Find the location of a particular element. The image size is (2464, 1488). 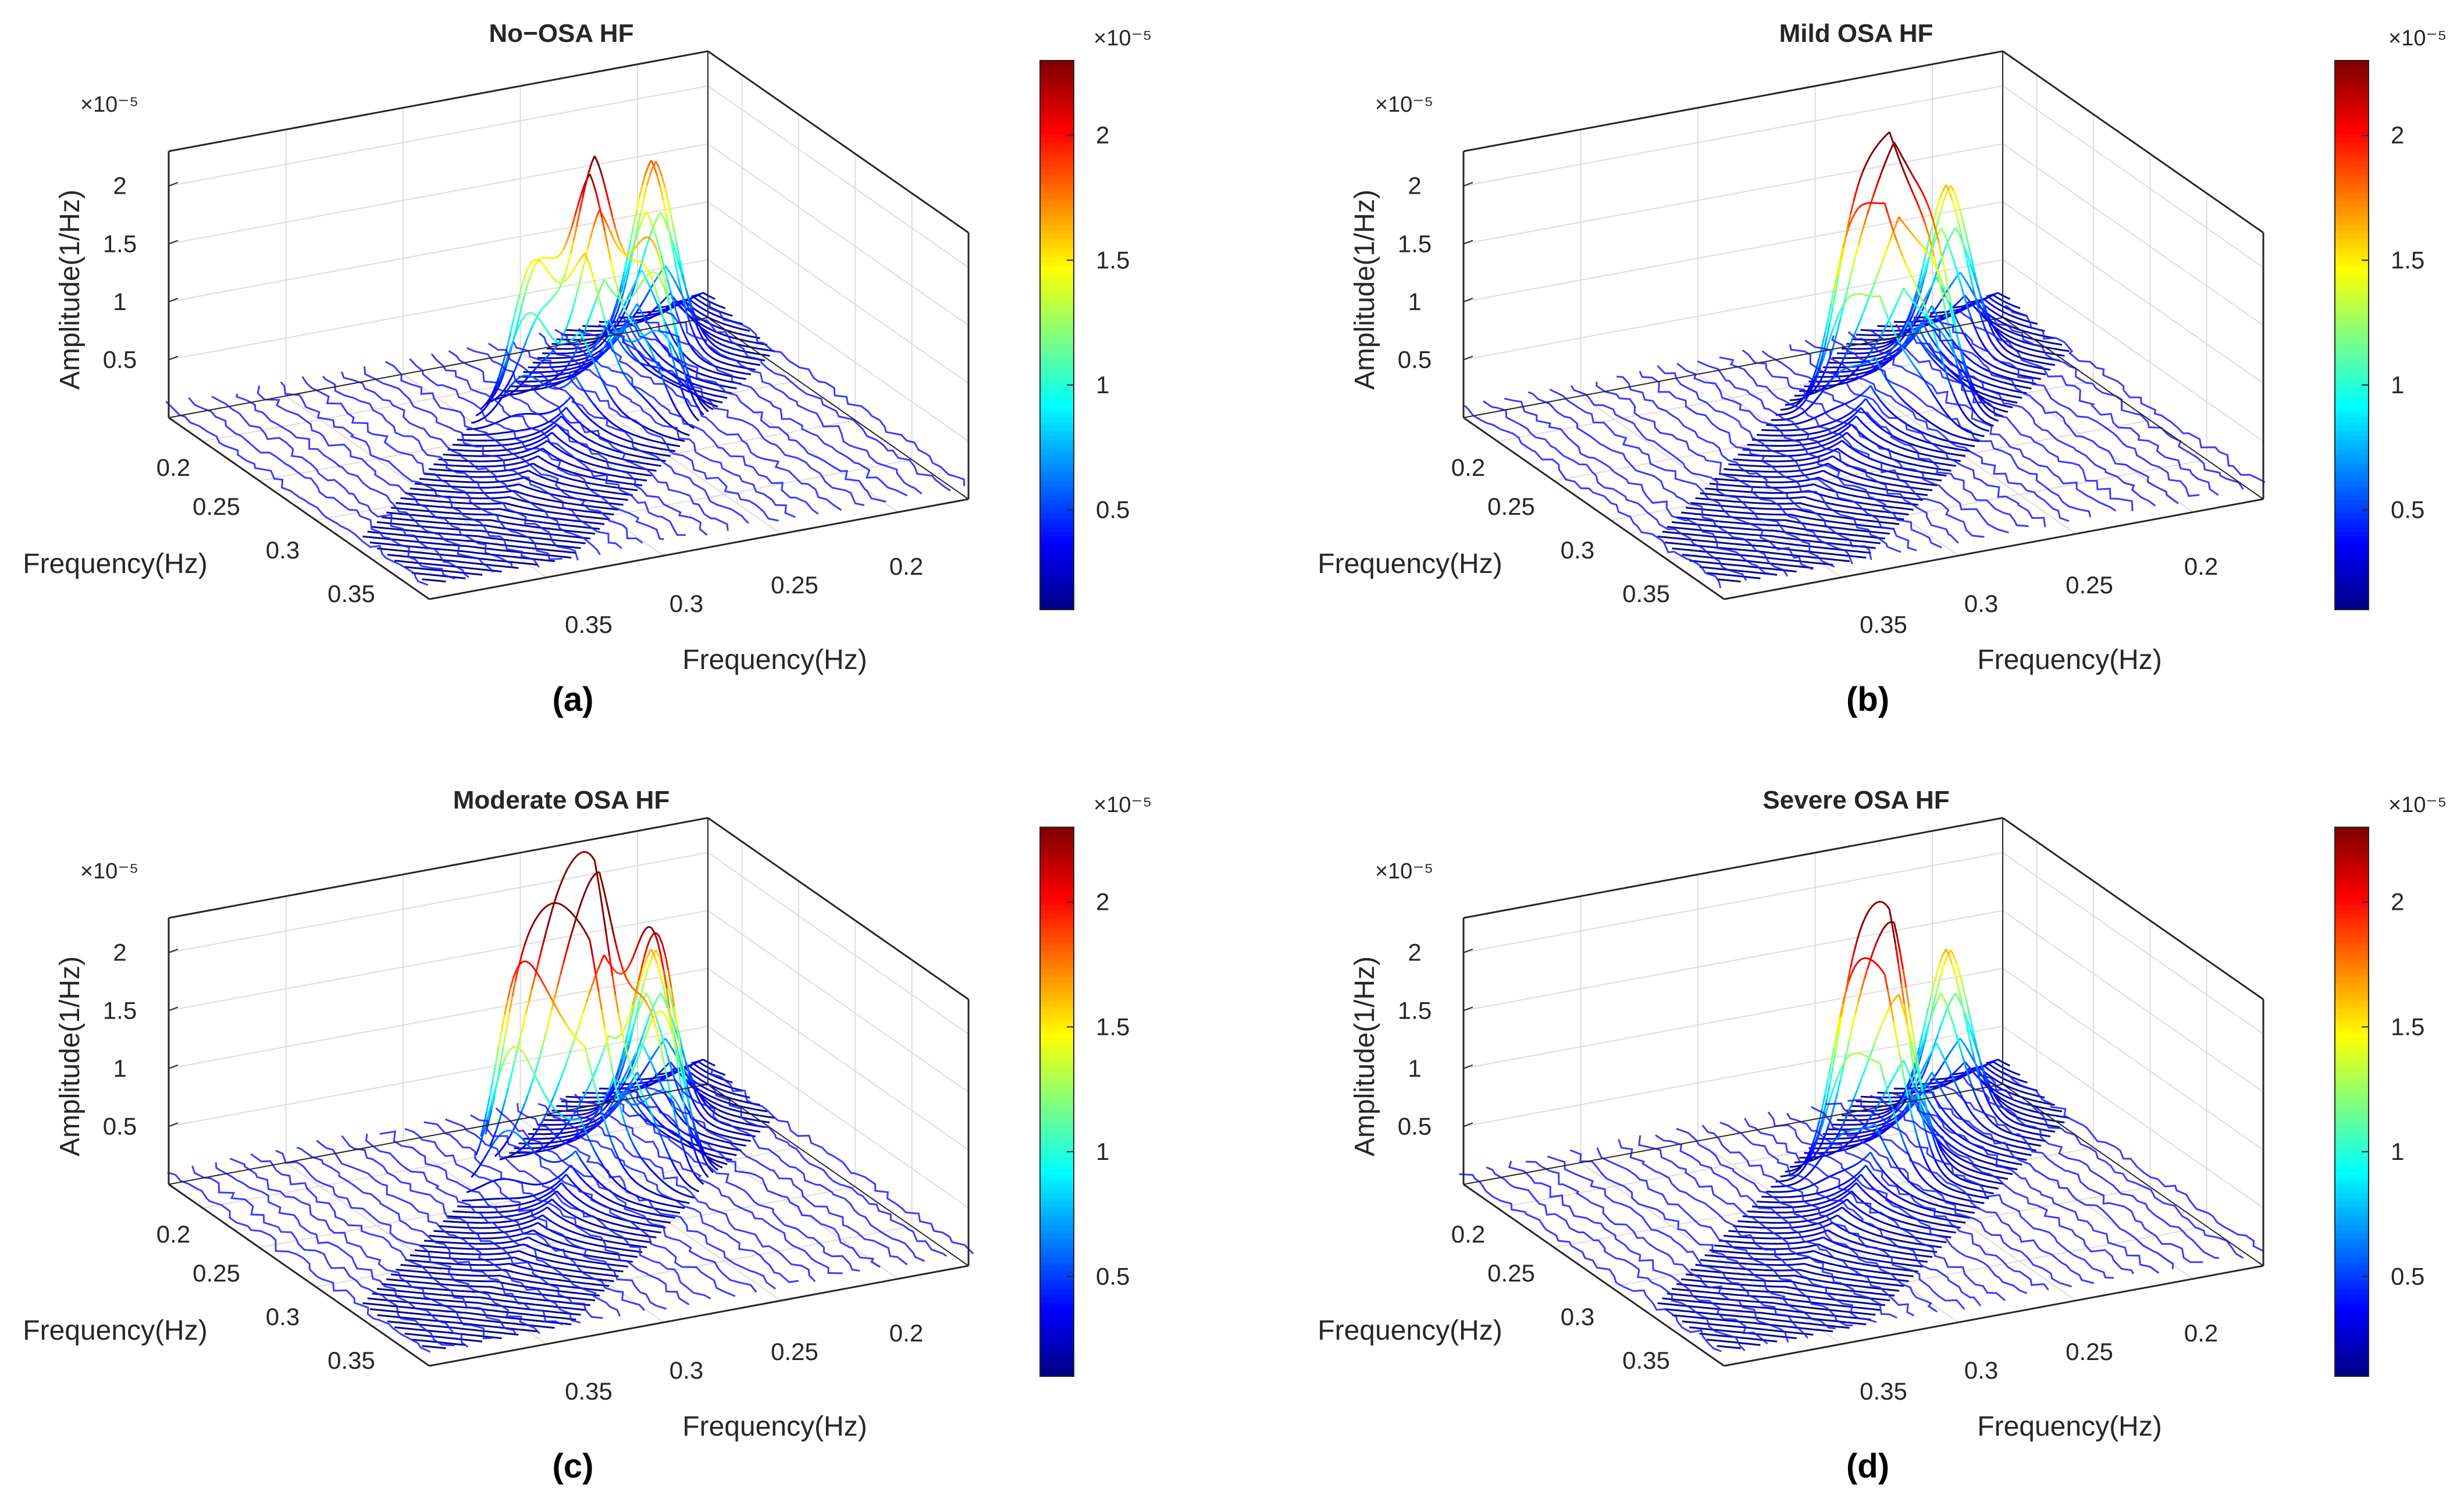

panel-title: No−OSA HF is located at coordinates (561, 33).